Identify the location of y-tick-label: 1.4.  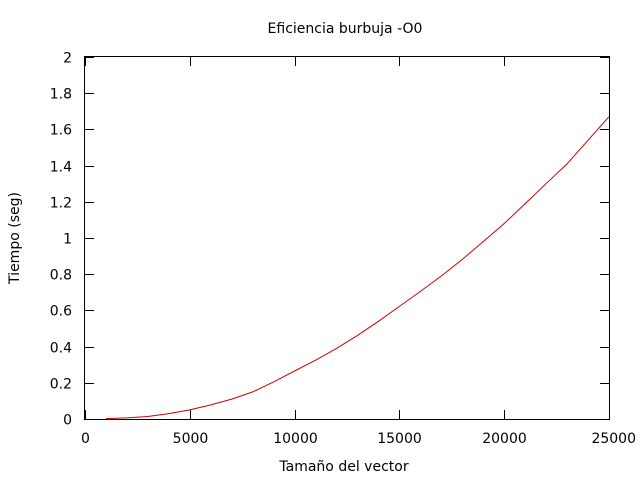
(61, 168).